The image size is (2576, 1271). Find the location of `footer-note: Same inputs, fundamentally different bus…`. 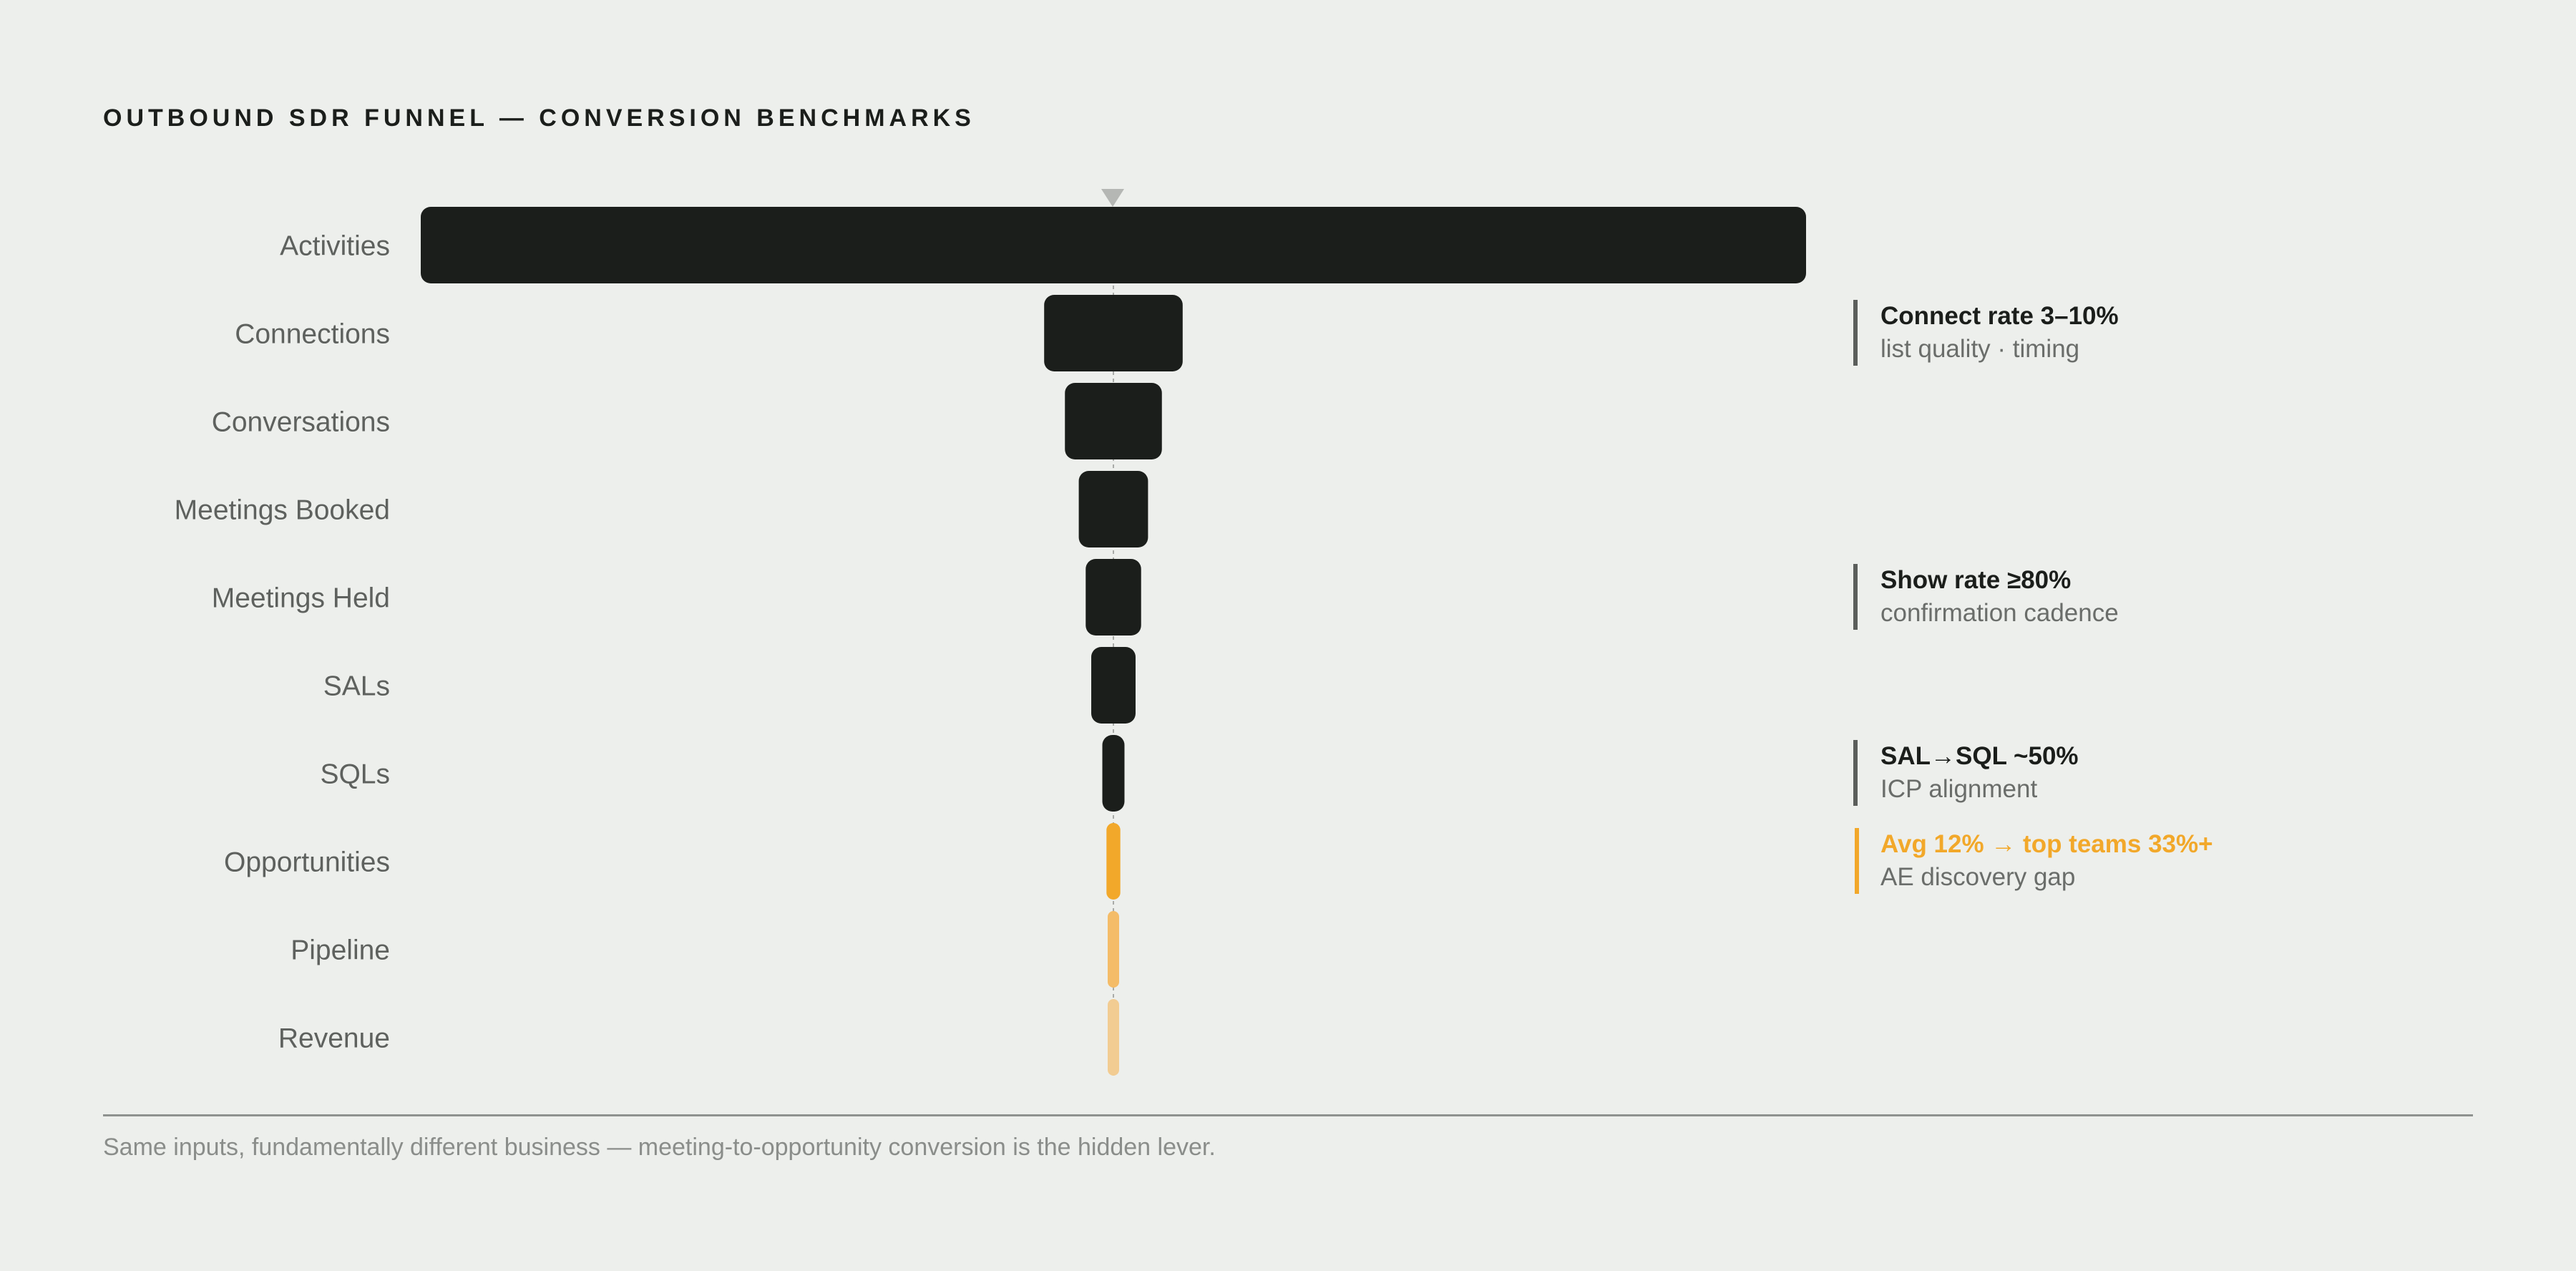

footer-note: Same inputs, fundamentally different bus… is located at coordinates (659, 1147).